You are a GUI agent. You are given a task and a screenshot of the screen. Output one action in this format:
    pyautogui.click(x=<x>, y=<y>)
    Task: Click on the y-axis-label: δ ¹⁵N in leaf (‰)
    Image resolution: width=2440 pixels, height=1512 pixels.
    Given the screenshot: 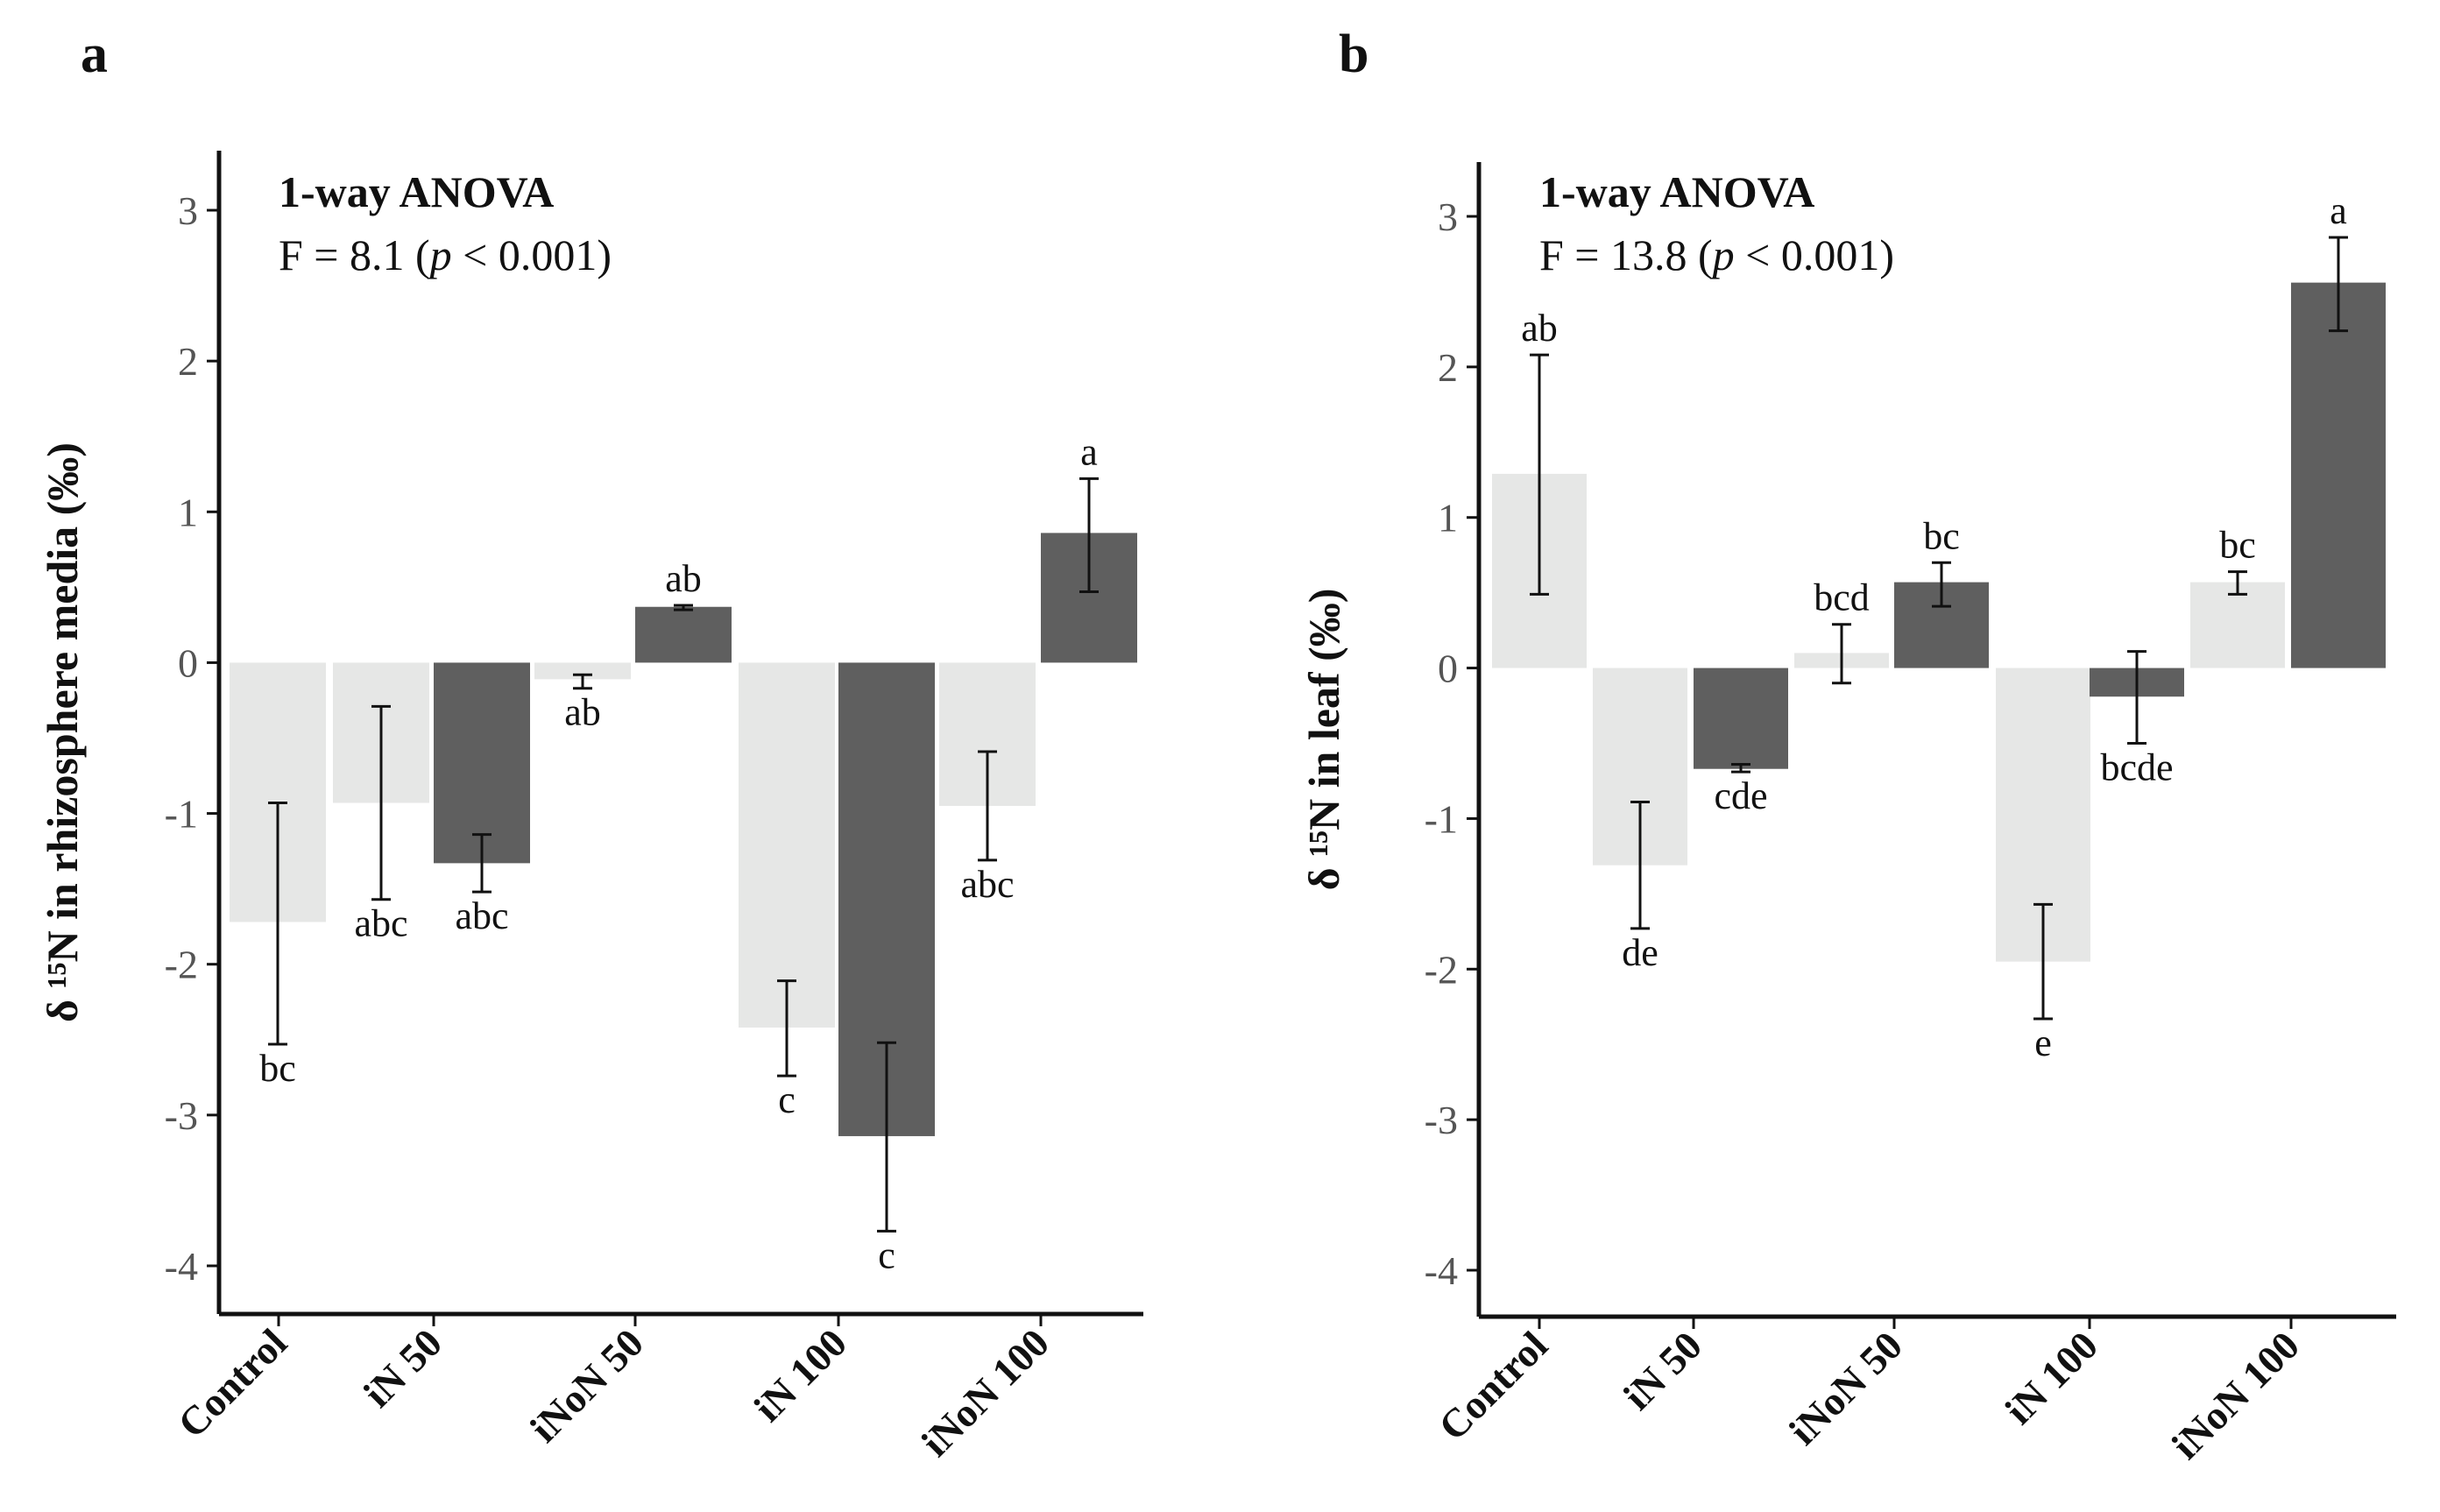 What is the action you would take?
    pyautogui.click(x=1323, y=740)
    